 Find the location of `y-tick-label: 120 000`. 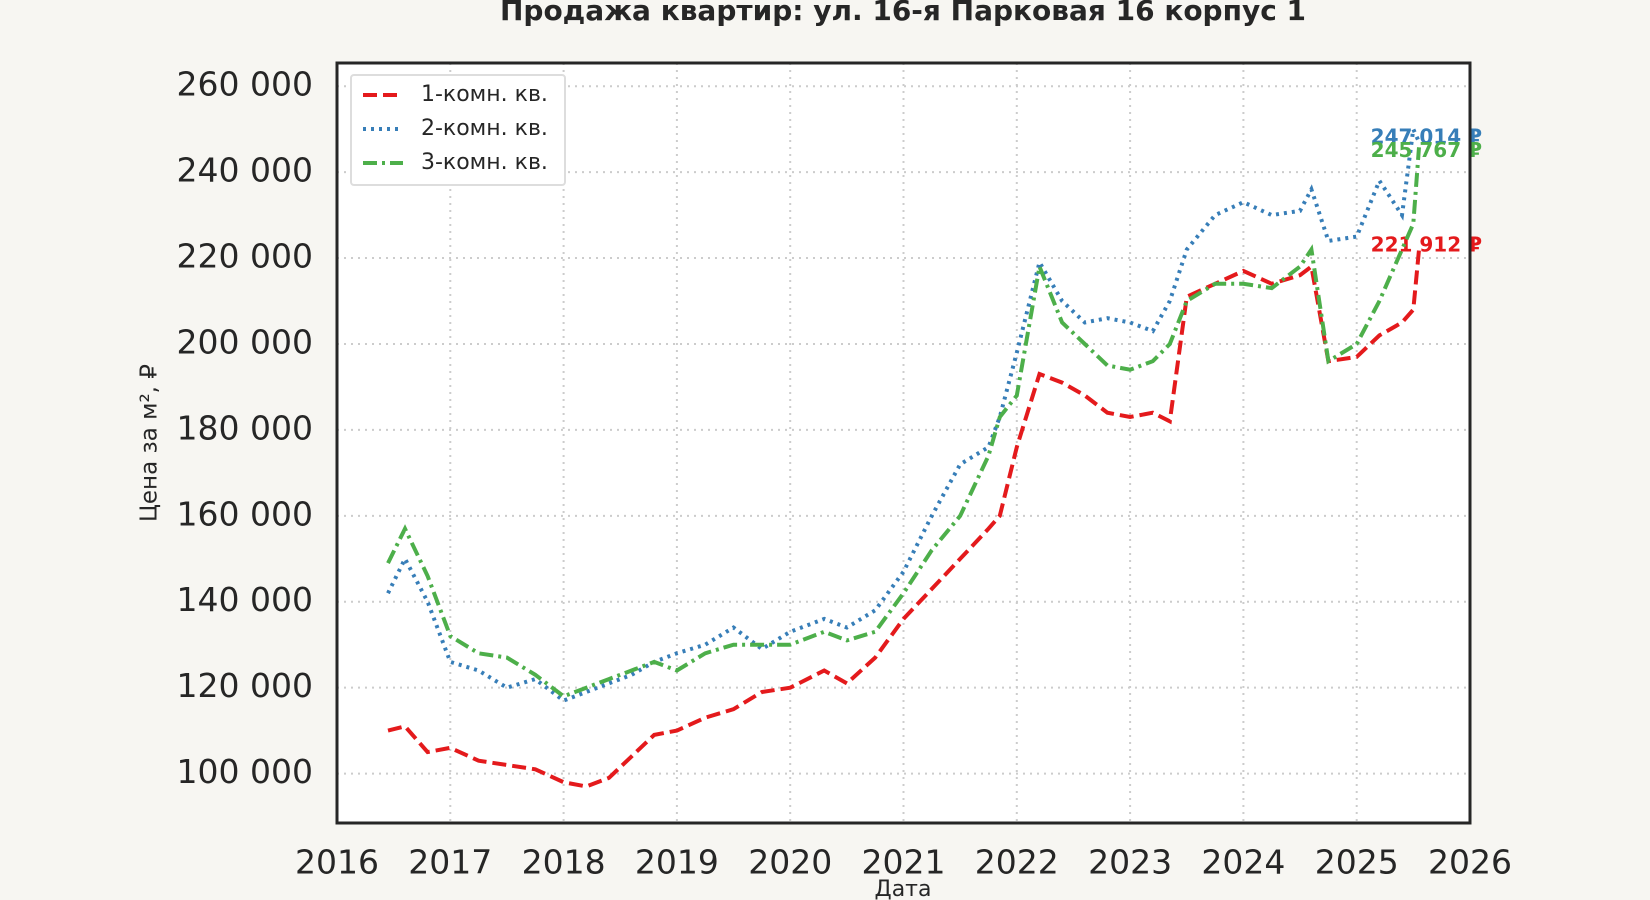

y-tick-label: 120 000 is located at coordinates (245, 685).